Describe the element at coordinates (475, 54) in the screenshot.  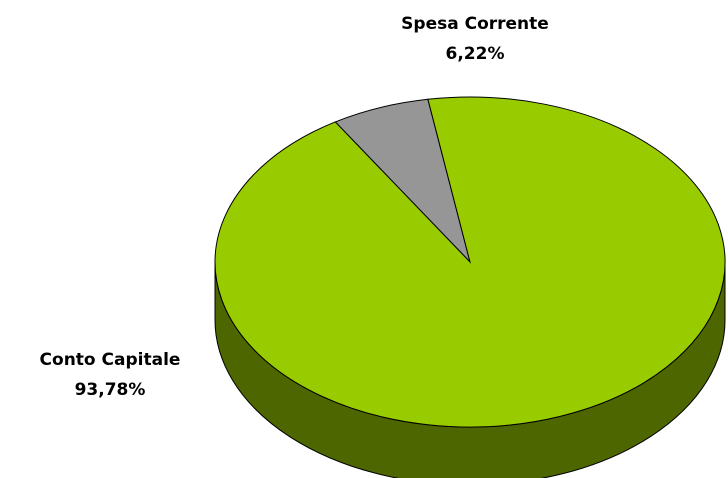
I see `slice-value-label: 6,22%` at that location.